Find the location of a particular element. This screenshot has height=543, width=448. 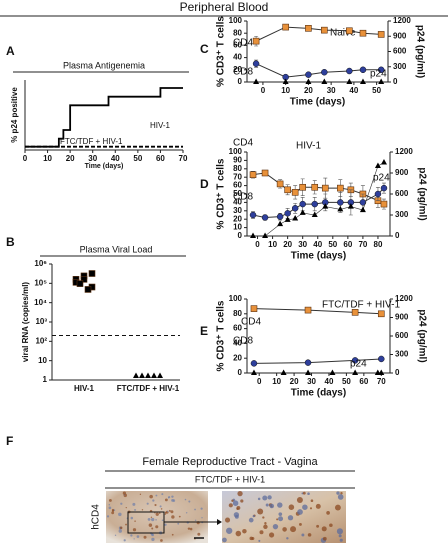

y-axis-label: viral RNA (copies/ml) is located at coordinates (25, 322).